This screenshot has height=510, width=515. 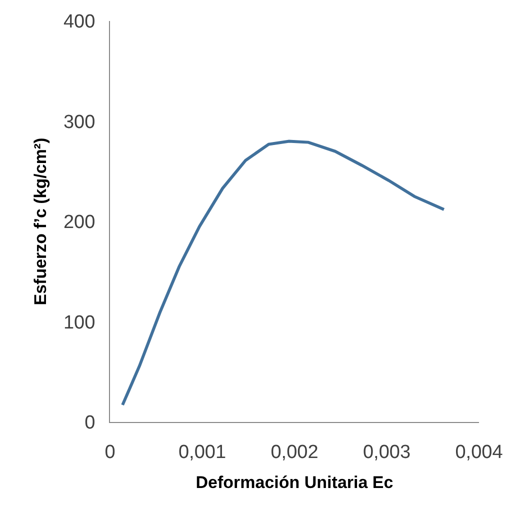 What do you see at coordinates (386, 452) in the screenshot?
I see `x-tick-label: 0,003` at bounding box center [386, 452].